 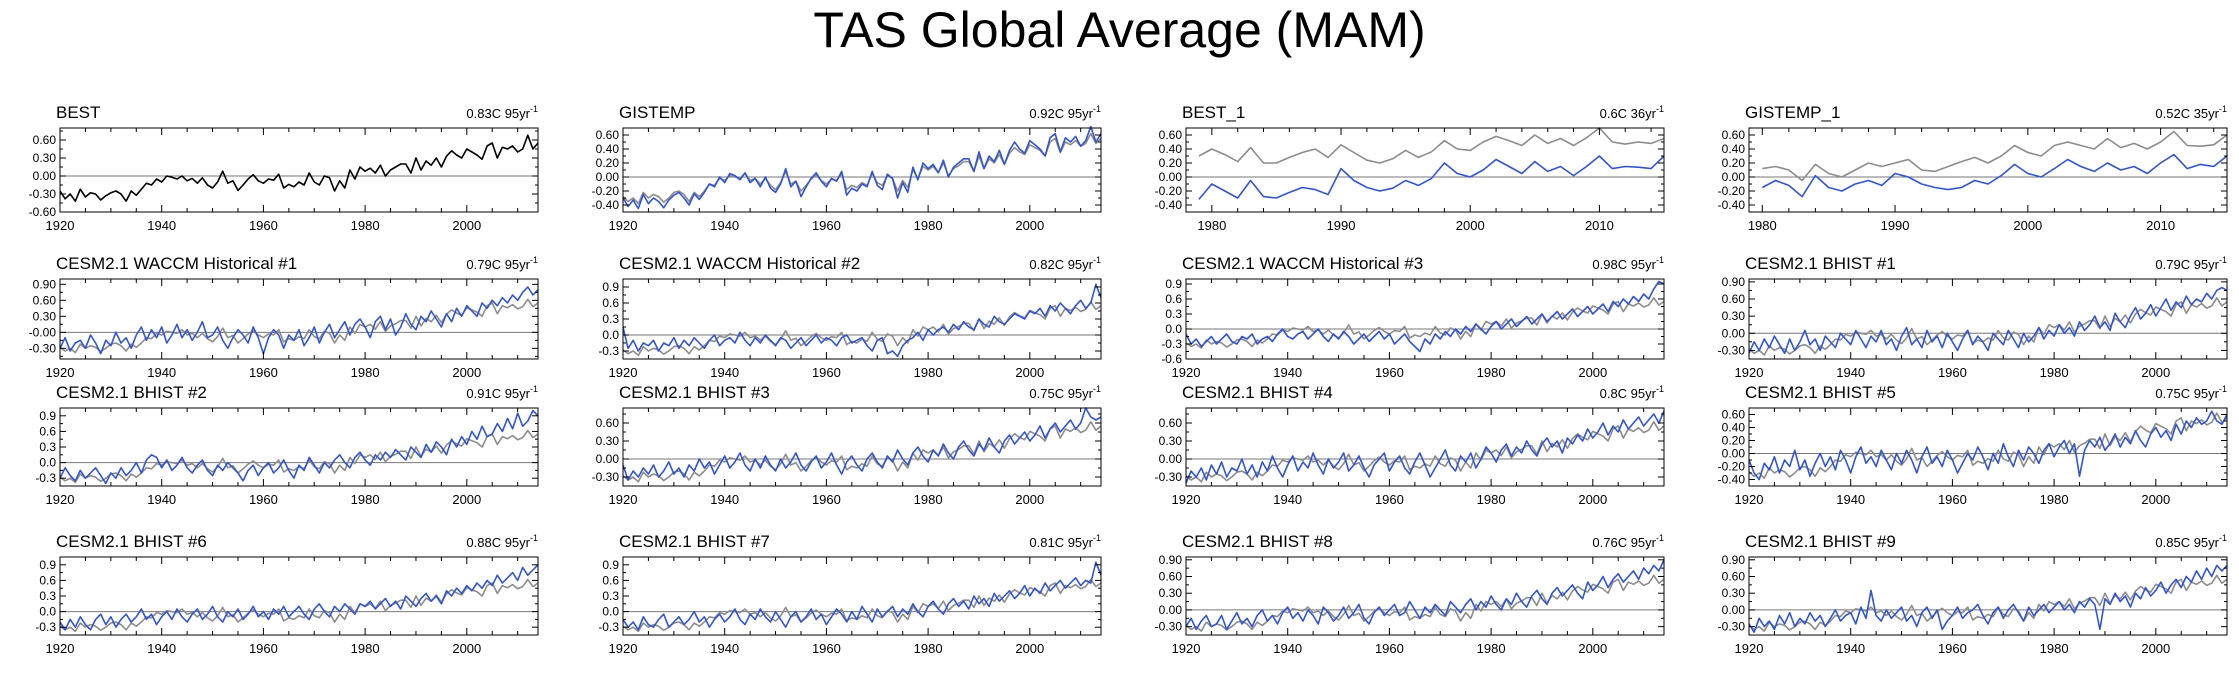 I want to click on trend-value: 0.8C 95yr, so click(x=1628, y=393).